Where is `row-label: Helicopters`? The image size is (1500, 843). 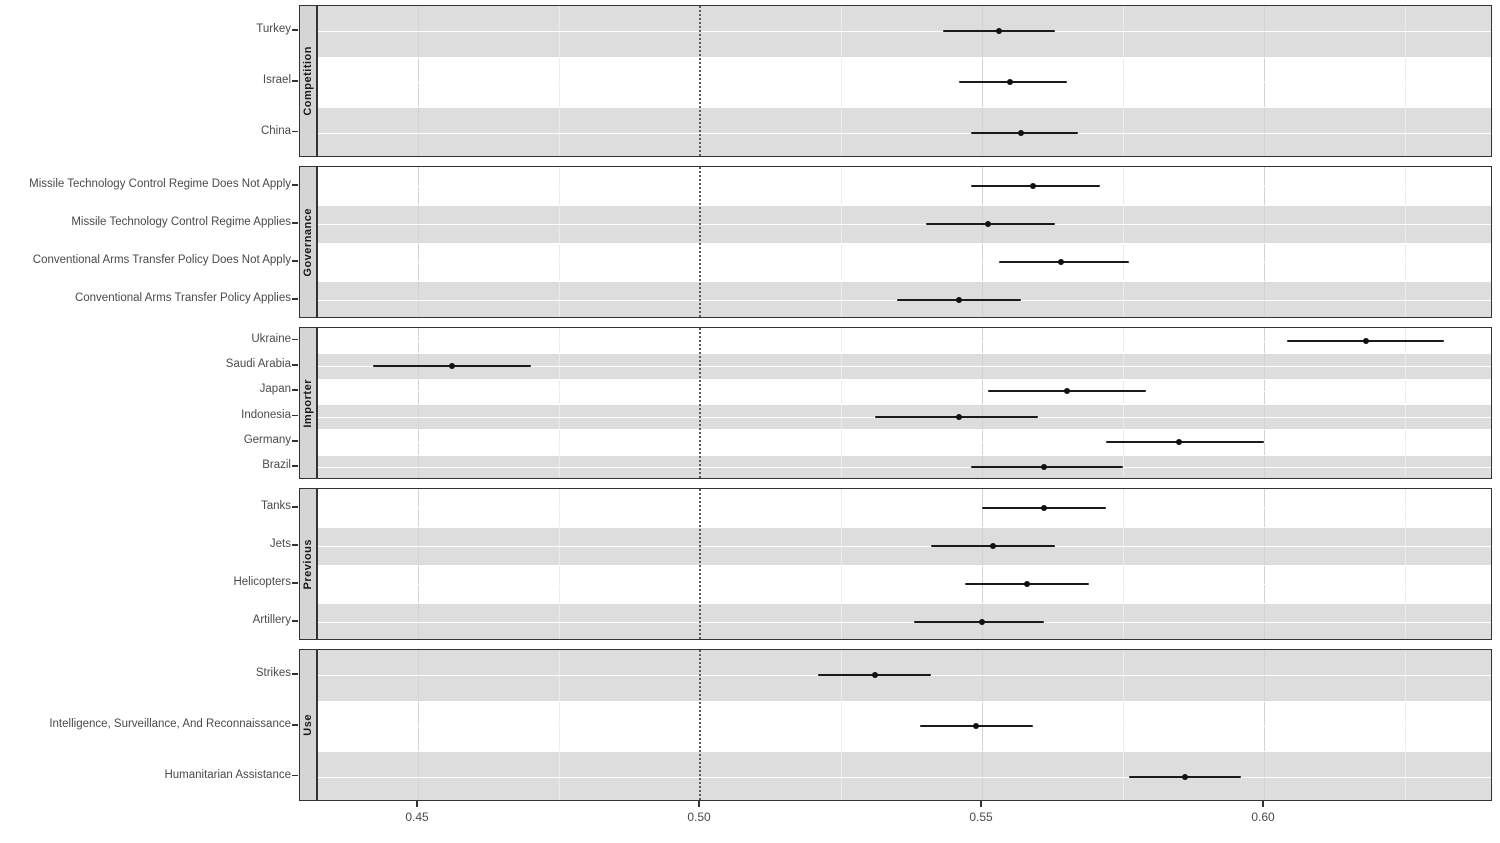 row-label: Helicopters is located at coordinates (262, 582).